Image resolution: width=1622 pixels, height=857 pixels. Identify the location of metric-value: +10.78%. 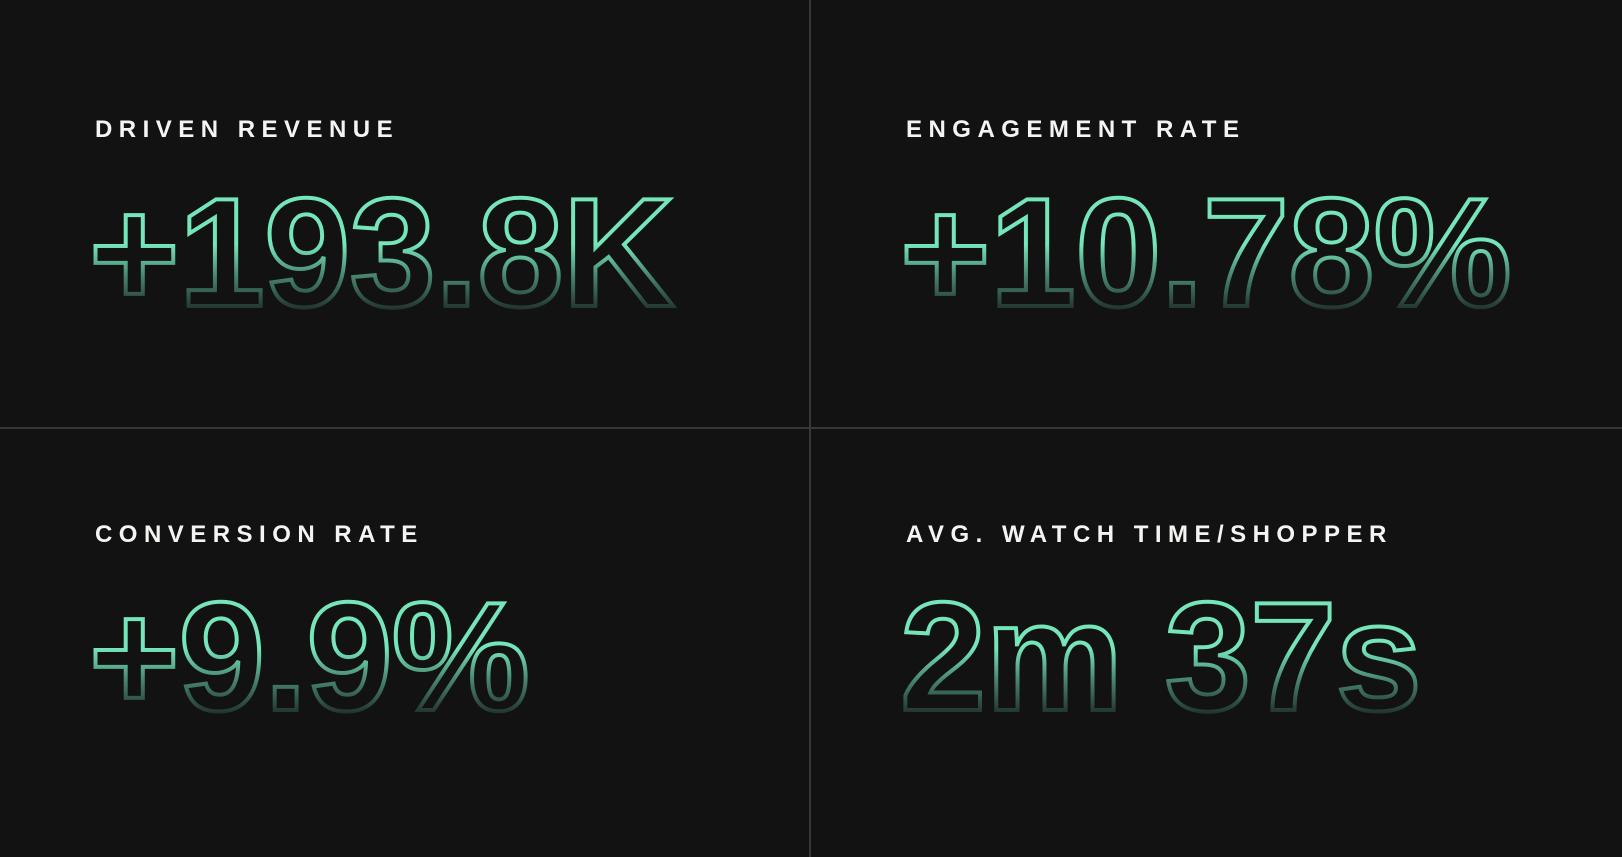
(1206, 252).